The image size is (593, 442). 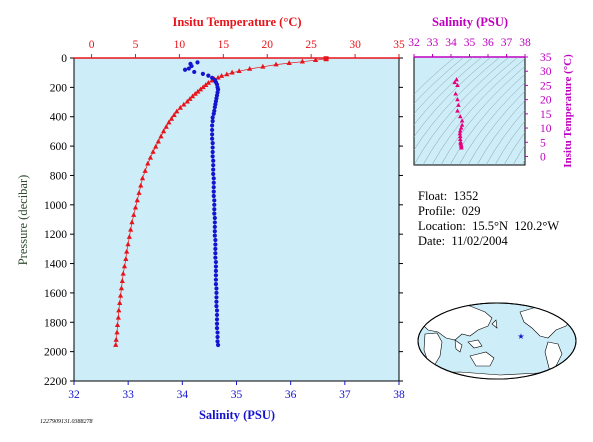 I want to click on ts-top-tick-label: 36, so click(x=488, y=43).